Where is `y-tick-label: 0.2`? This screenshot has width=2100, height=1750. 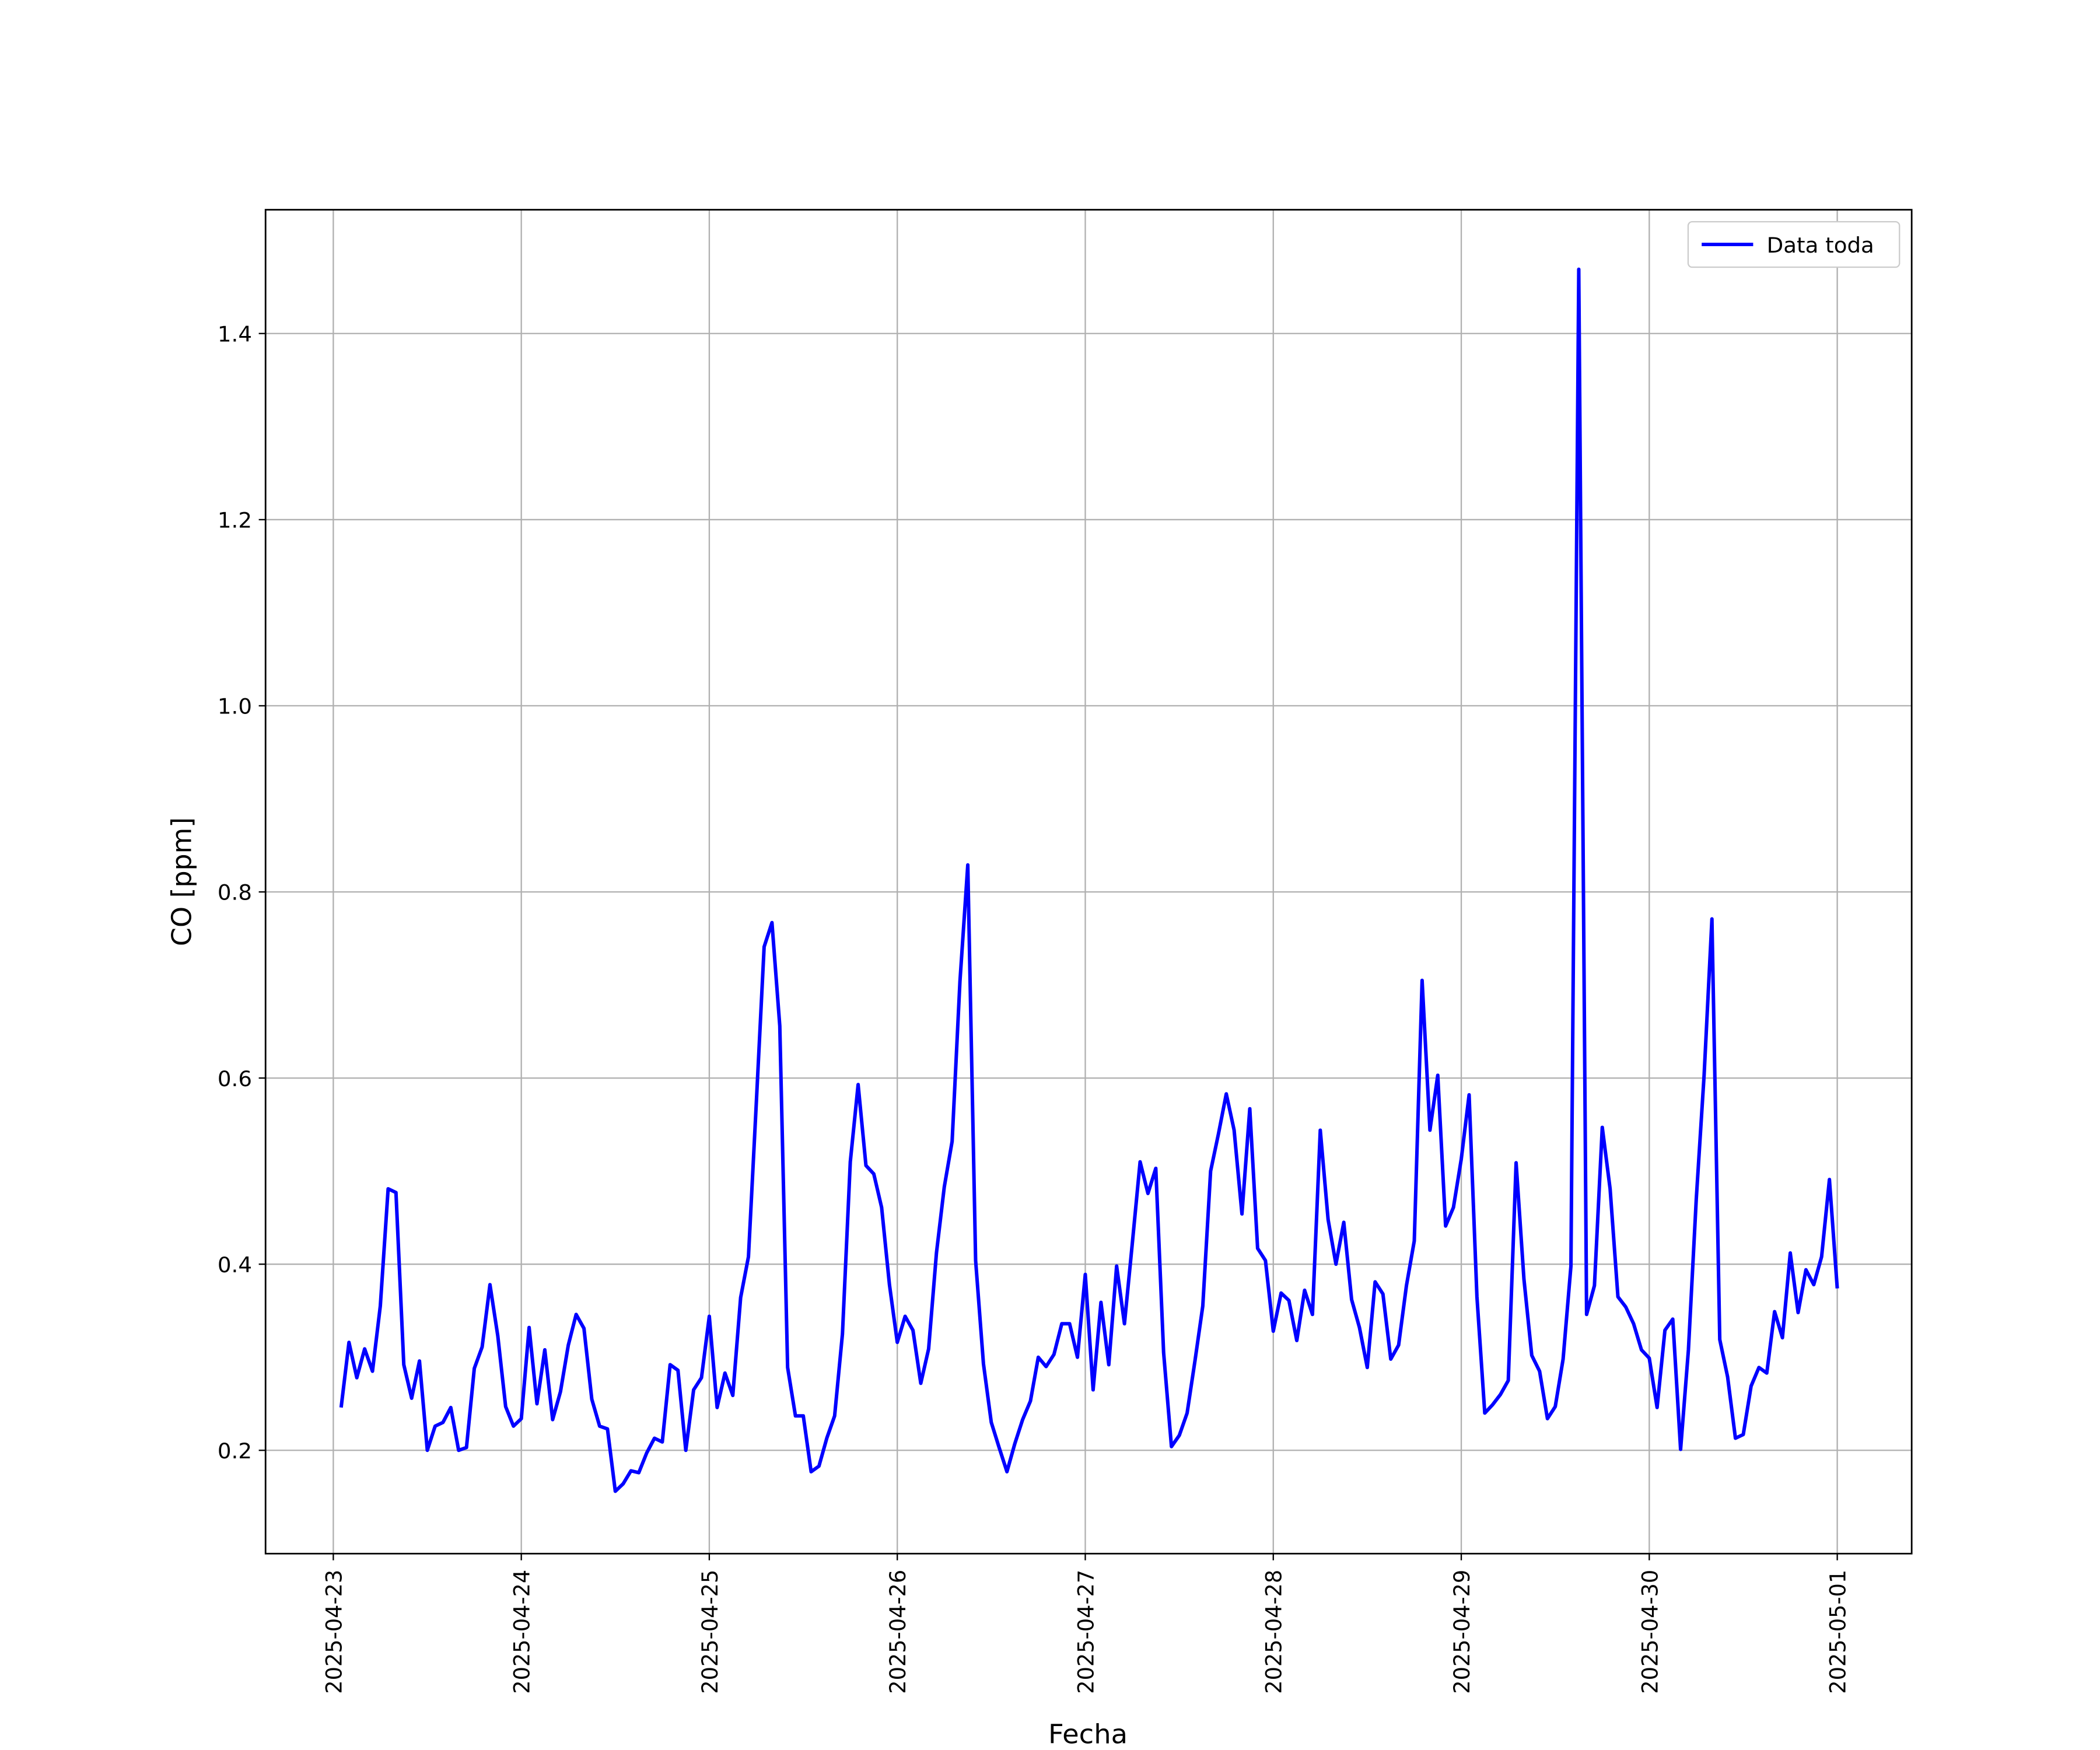
y-tick-label: 0.2 is located at coordinates (235, 1451).